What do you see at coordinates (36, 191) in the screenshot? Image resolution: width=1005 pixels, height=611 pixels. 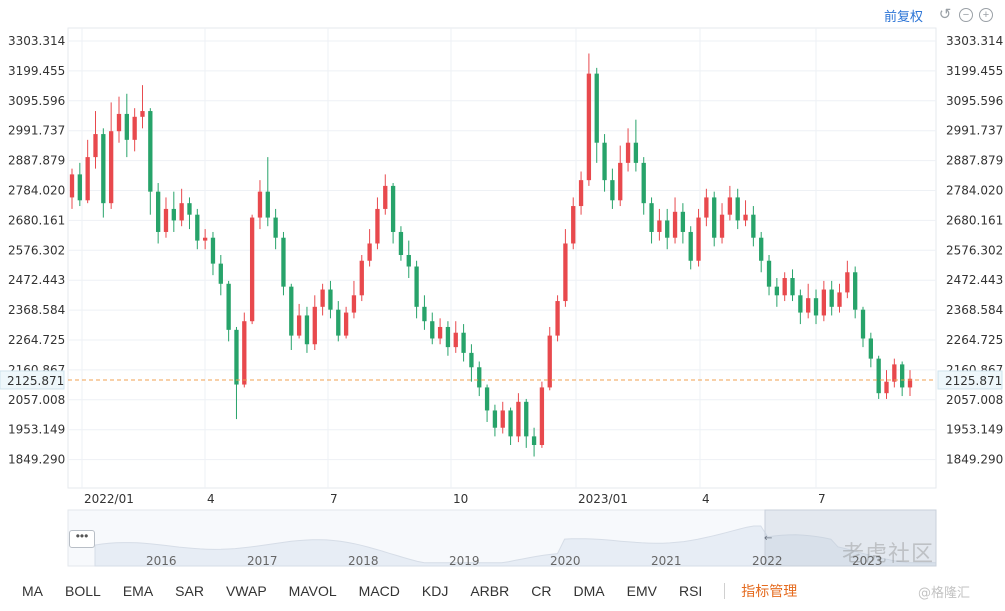 I see `y-tick-label-left: 2784.020` at bounding box center [36, 191].